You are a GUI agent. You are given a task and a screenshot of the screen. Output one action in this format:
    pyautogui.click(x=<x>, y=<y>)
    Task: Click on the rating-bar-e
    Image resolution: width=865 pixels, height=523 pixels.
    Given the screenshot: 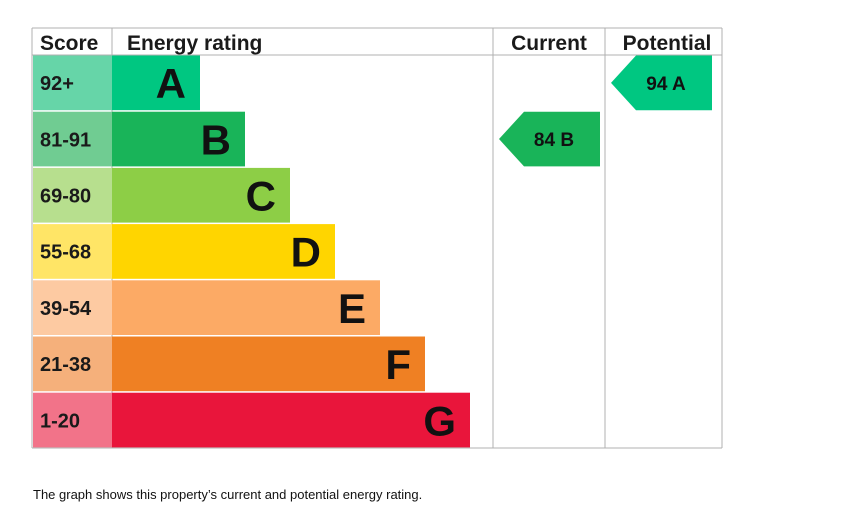 What is the action you would take?
    pyautogui.click(x=246, y=307)
    